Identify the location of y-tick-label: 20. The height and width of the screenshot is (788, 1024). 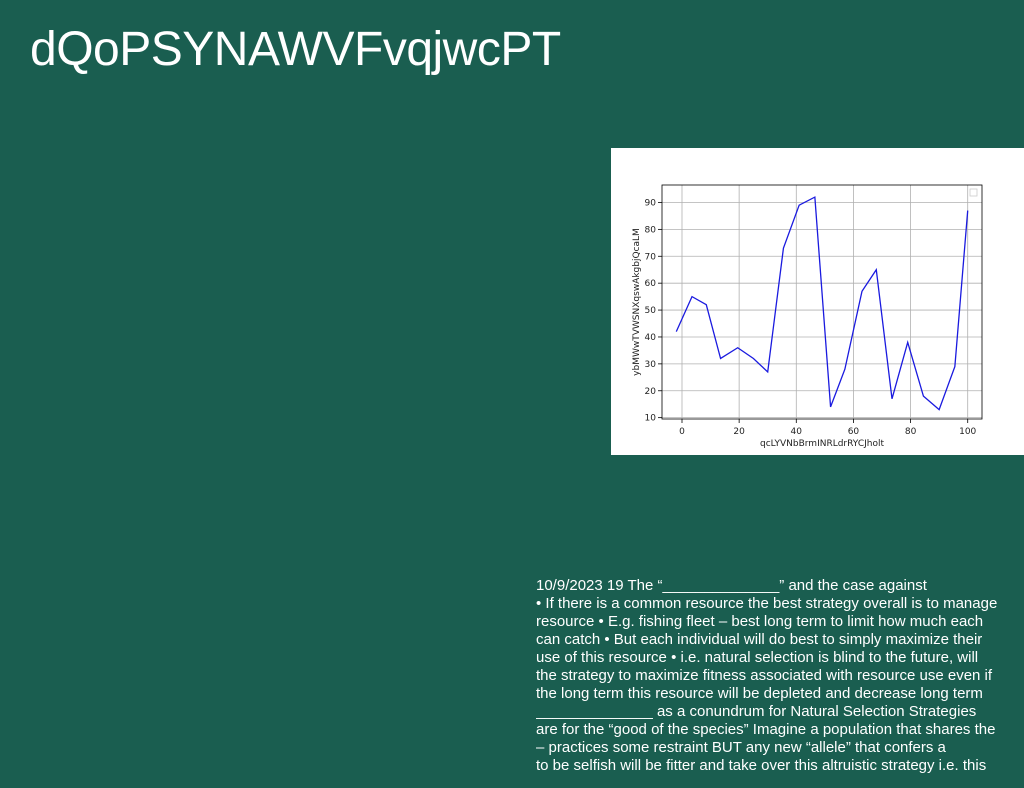
(651, 392).